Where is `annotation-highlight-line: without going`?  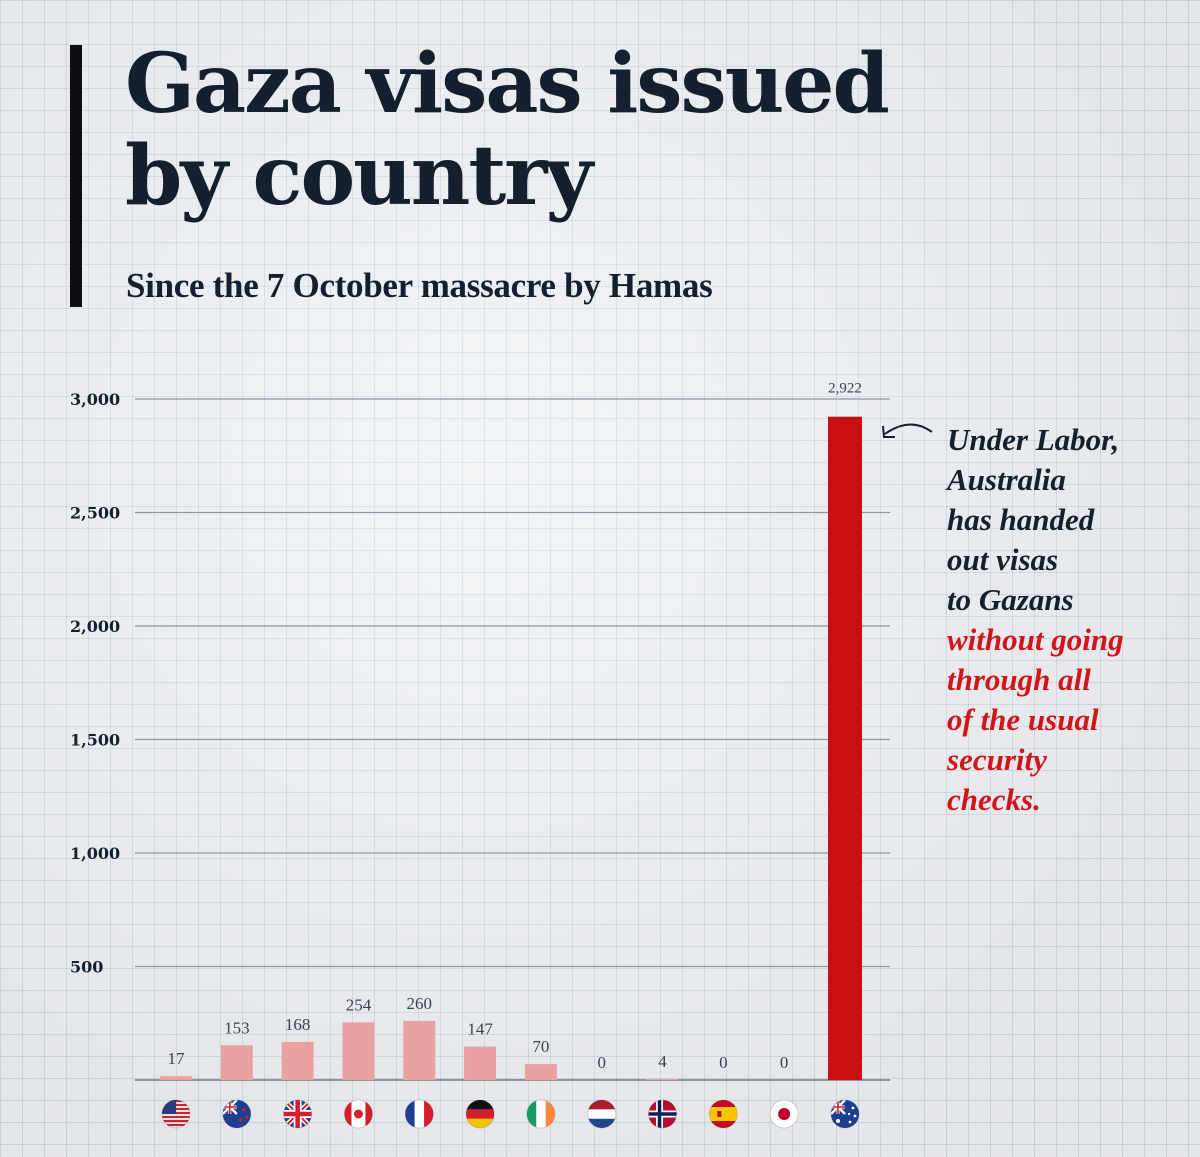 annotation-highlight-line: without going is located at coordinates (1035, 639).